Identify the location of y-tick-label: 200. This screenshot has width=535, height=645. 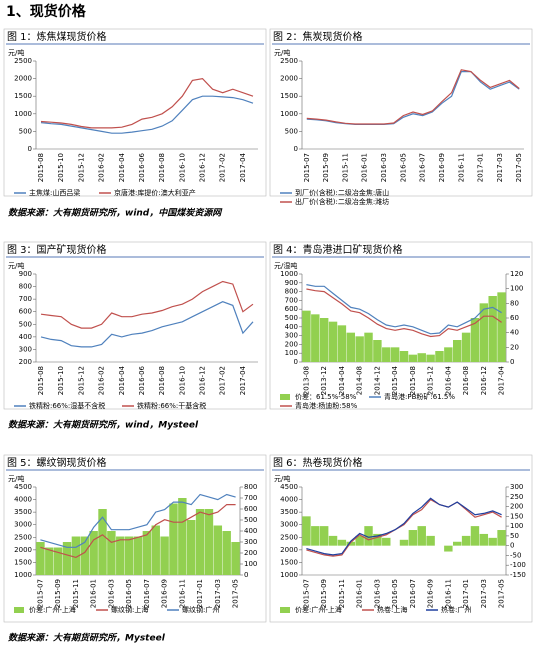
(25, 362).